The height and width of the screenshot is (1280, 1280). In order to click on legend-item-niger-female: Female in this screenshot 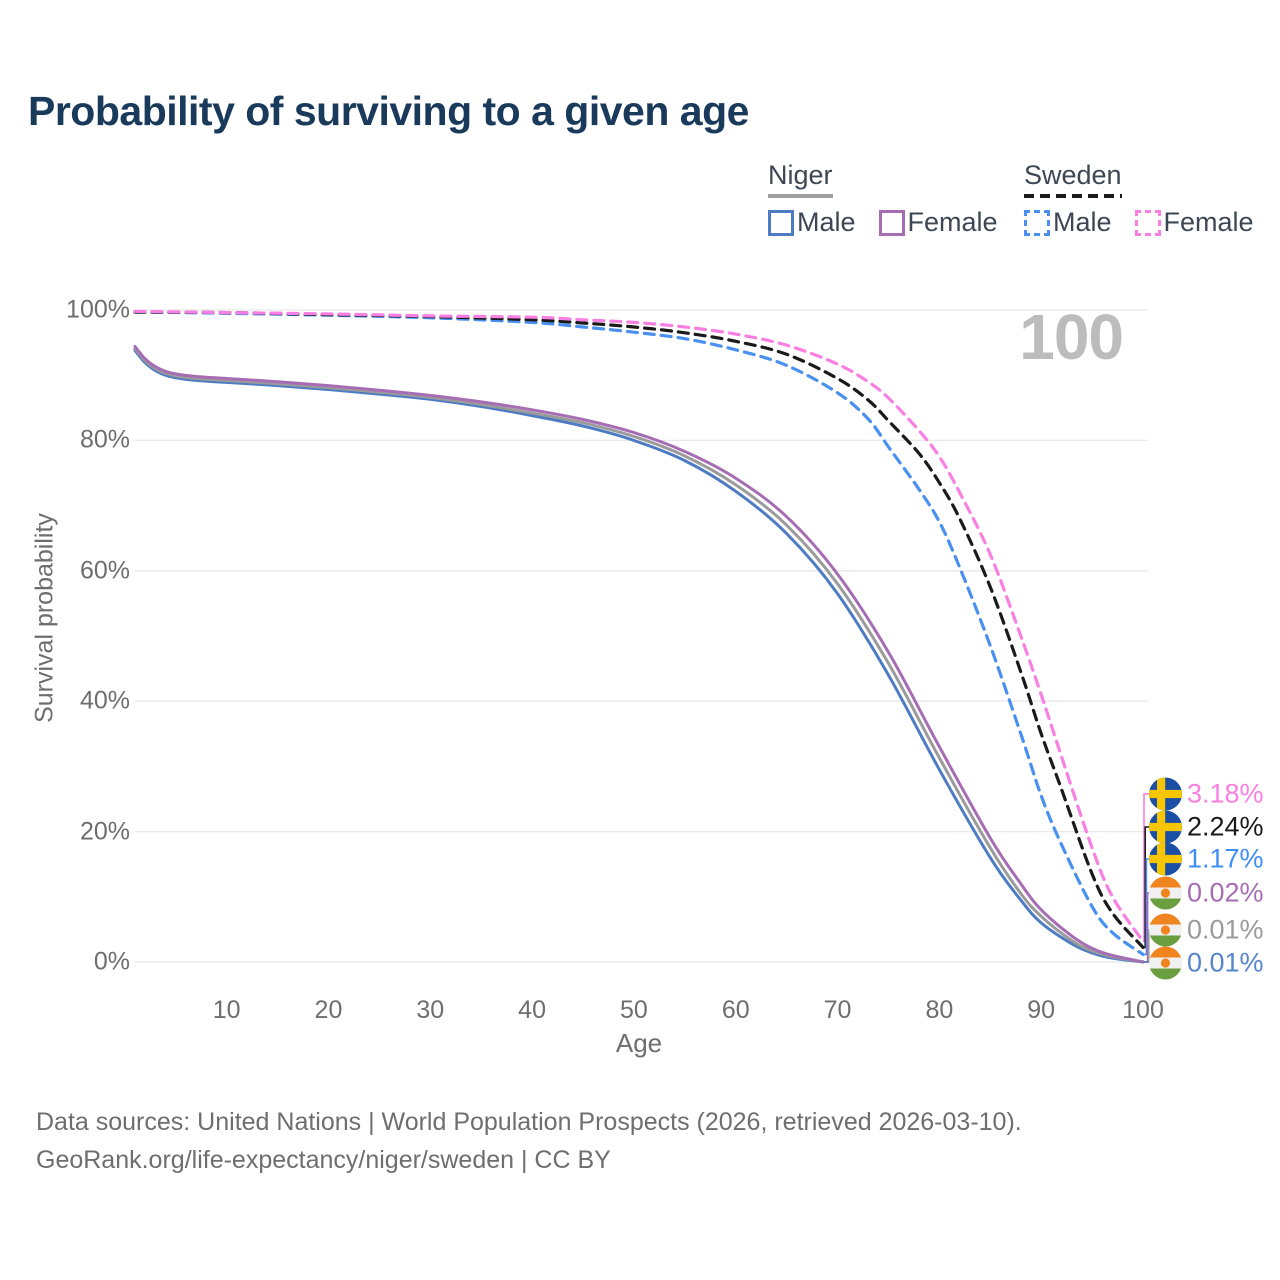, I will do `click(938, 222)`.